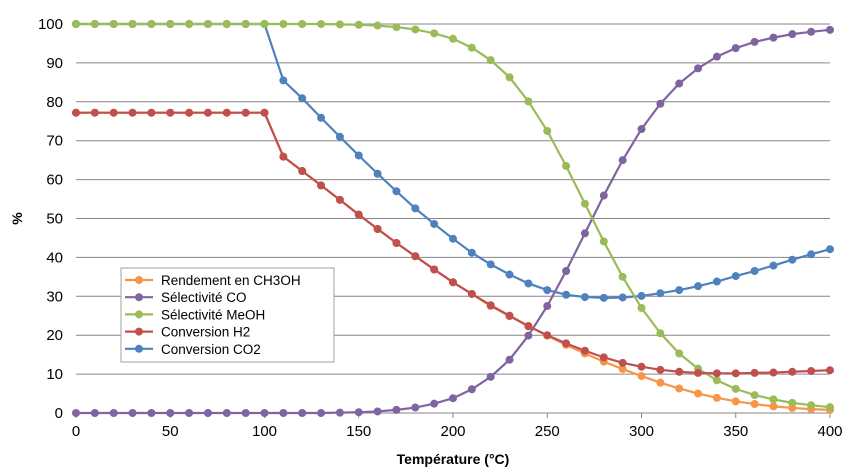  I want to click on y-tick-label: 0, so click(59, 413).